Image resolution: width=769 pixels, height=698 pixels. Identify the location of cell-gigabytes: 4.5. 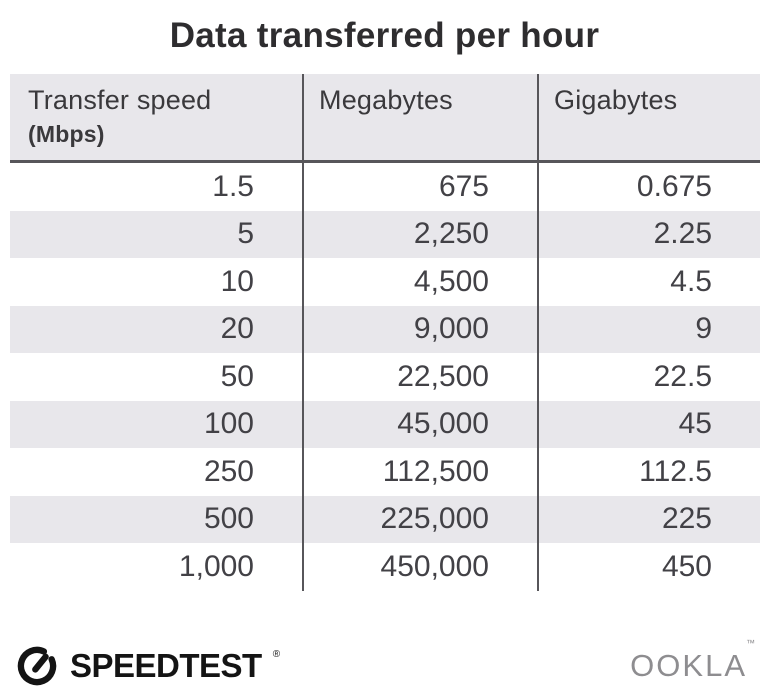
(691, 281).